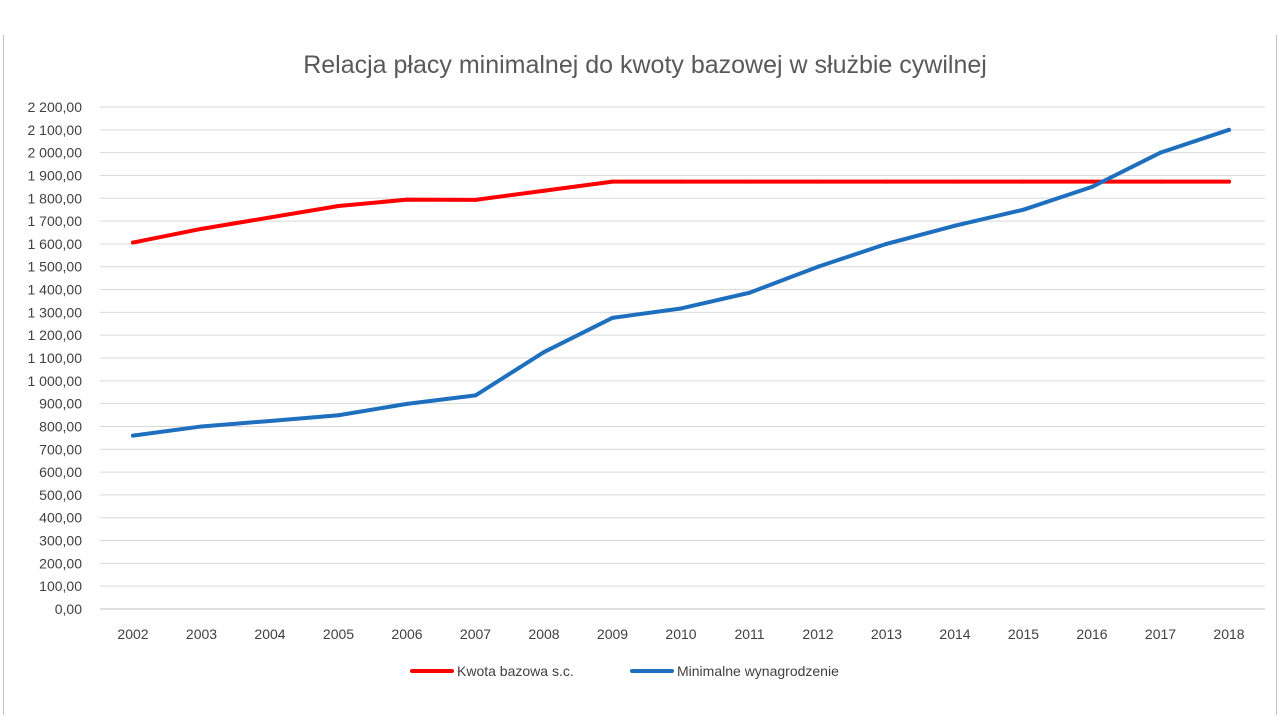 The image size is (1280, 725). I want to click on y-tick-label: 200,00, so click(60, 563).